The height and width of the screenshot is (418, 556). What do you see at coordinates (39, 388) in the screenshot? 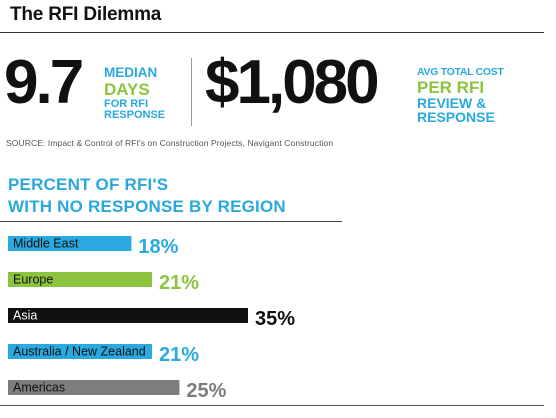
I see `category-label-4: Americas` at bounding box center [39, 388].